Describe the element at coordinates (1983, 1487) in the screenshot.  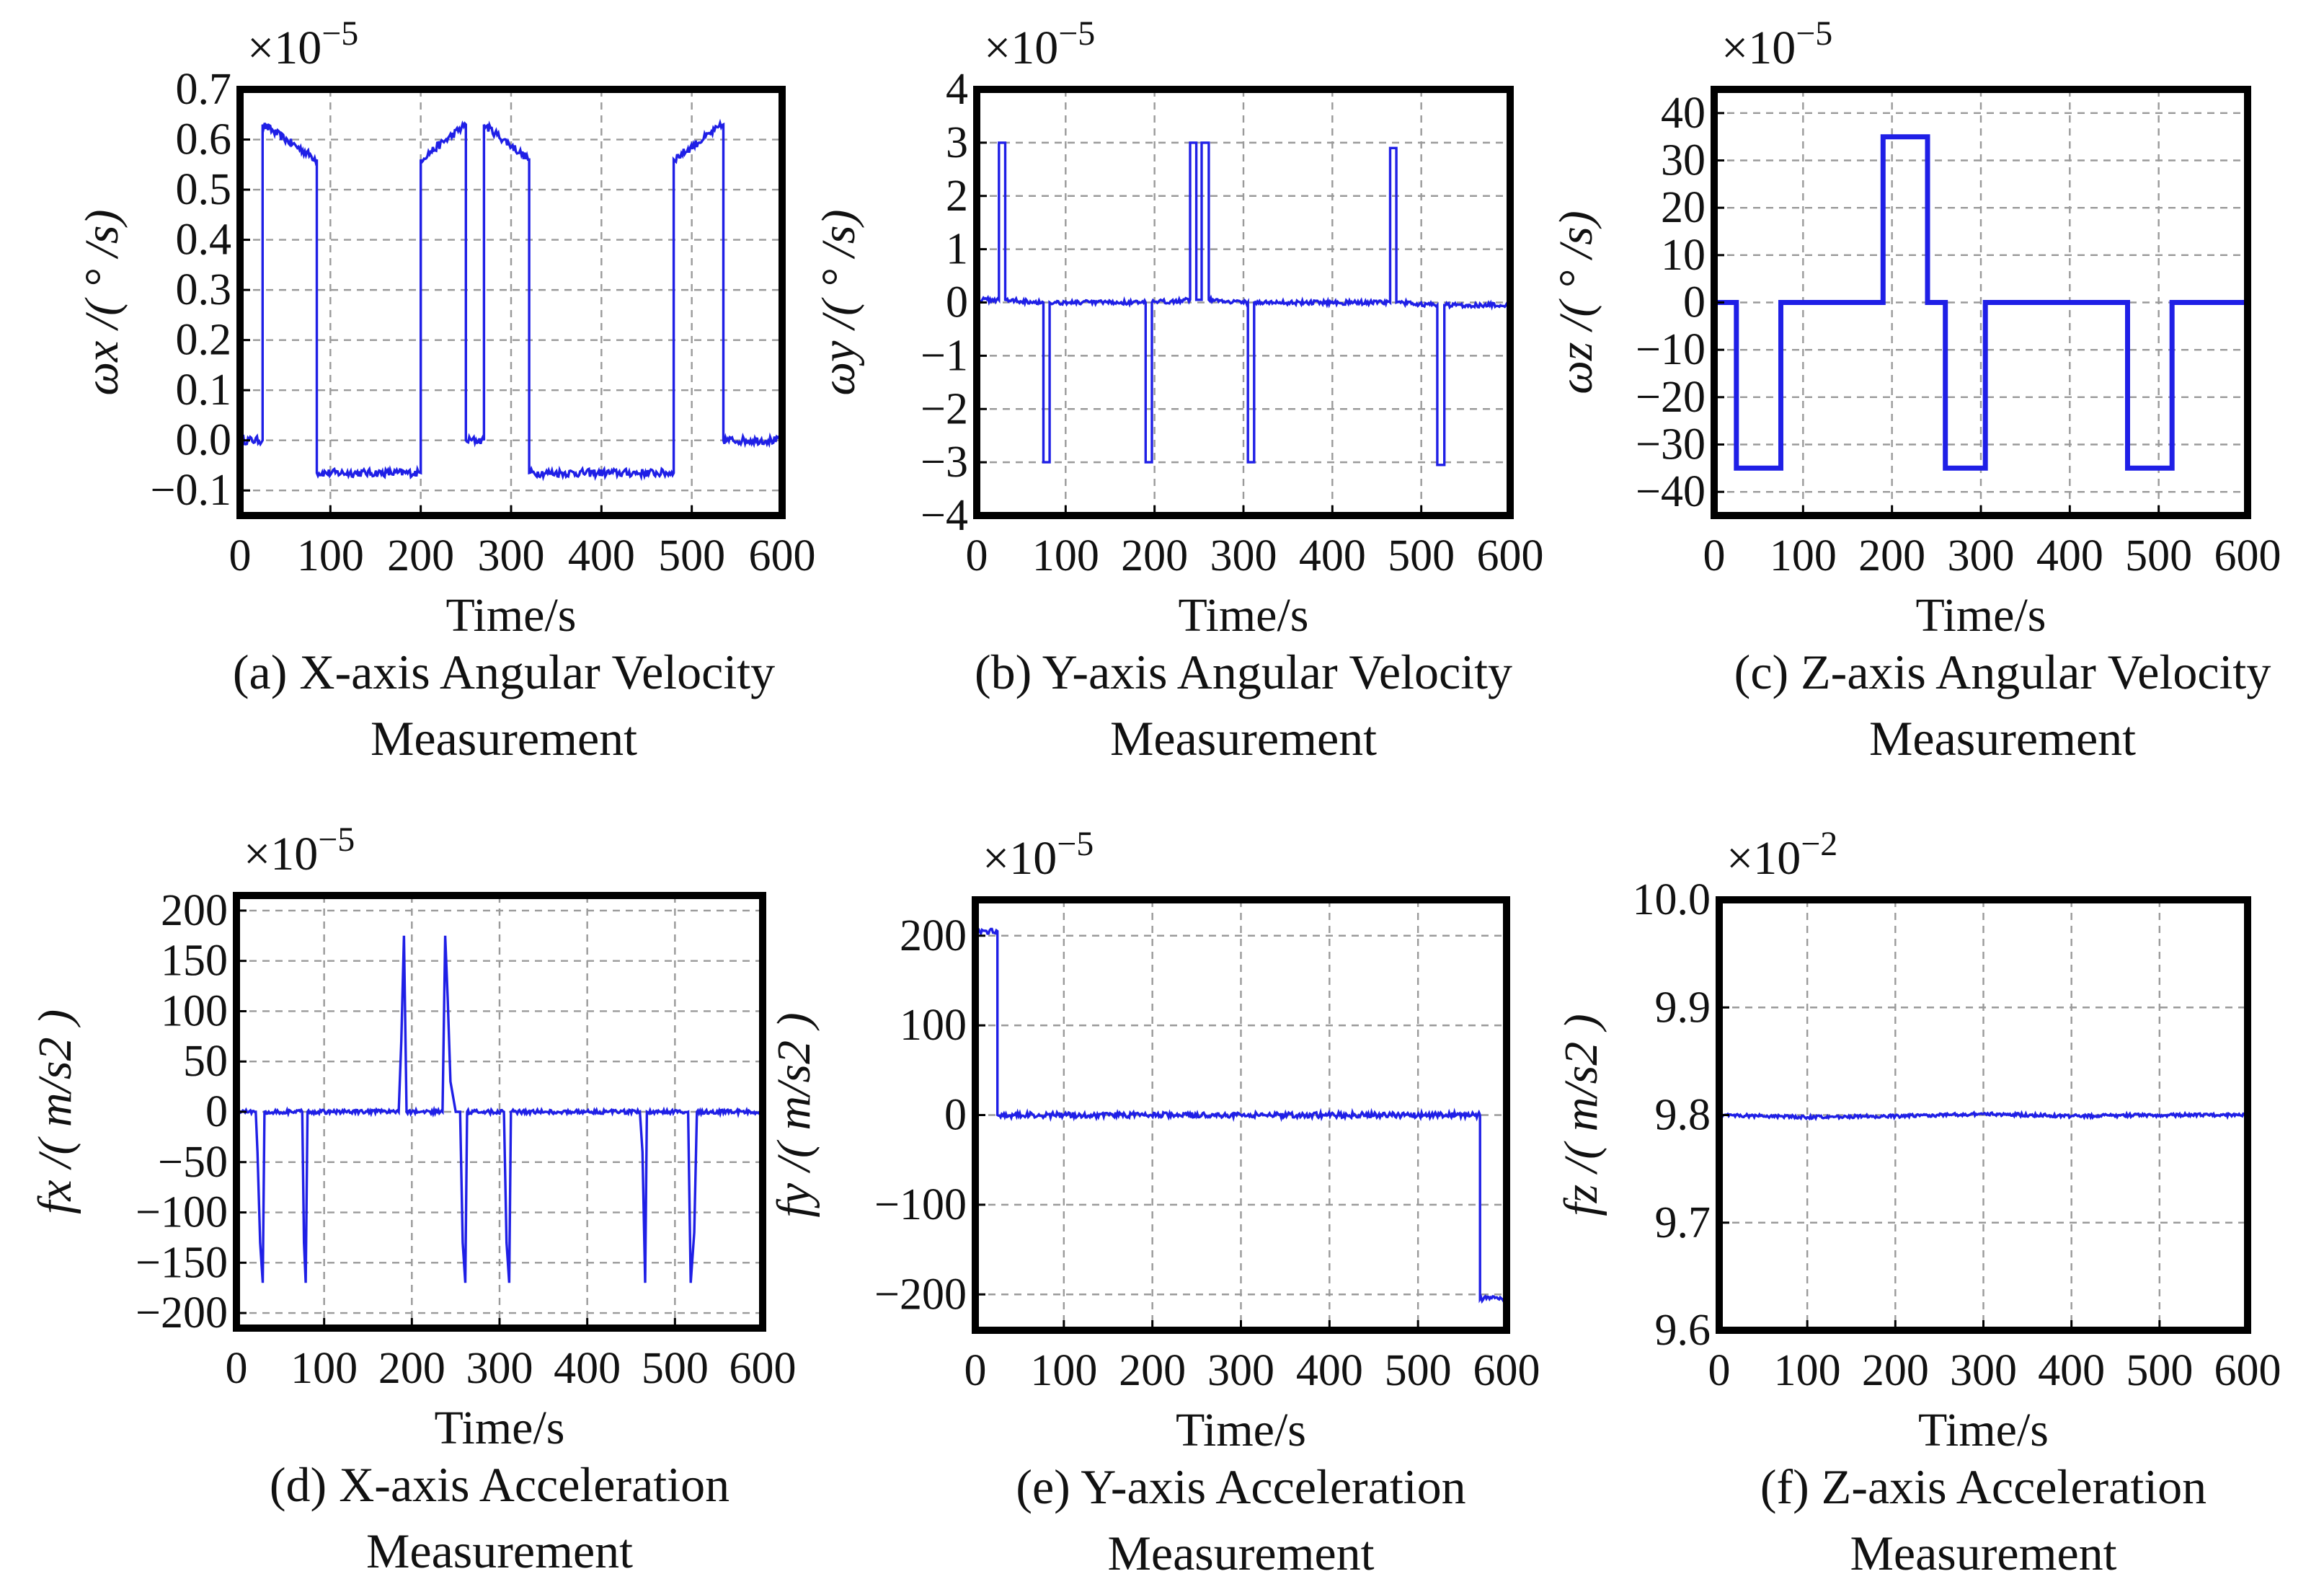
I see `panel-caption: (f) Z-axis Acceleration` at that location.